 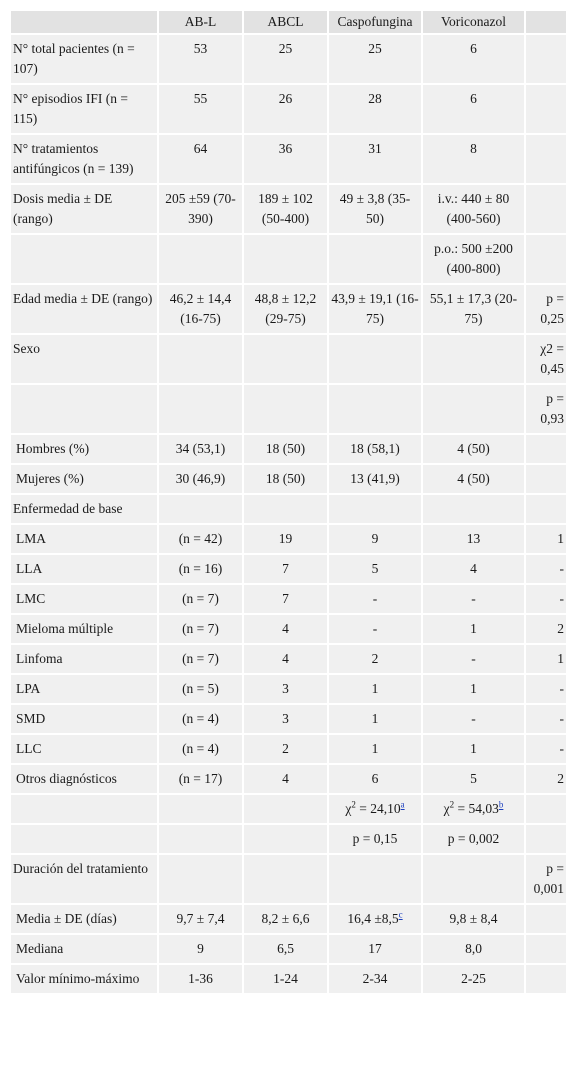 What do you see at coordinates (375, 539) in the screenshot?
I see `table-cell: 9` at bounding box center [375, 539].